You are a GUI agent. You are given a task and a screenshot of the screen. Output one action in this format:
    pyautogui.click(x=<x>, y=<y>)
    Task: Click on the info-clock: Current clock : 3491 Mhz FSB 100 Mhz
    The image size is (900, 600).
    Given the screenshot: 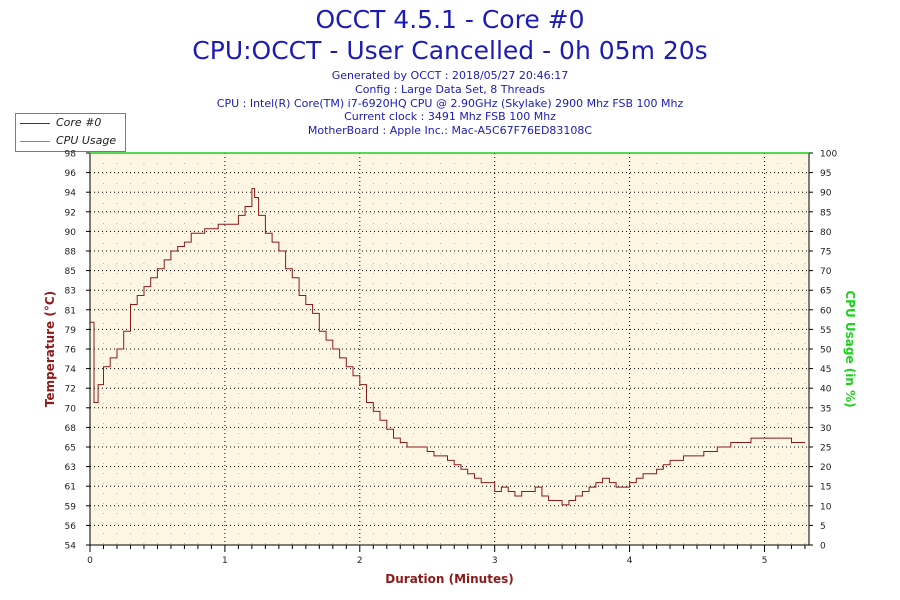 What is the action you would take?
    pyautogui.click(x=450, y=117)
    